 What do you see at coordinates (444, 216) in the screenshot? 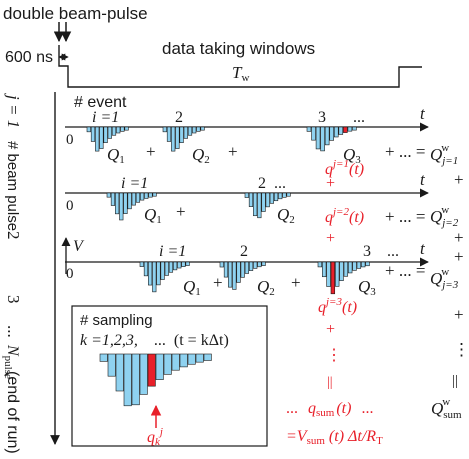
I see `row-2-window-charge: Qw j=2` at bounding box center [444, 216].